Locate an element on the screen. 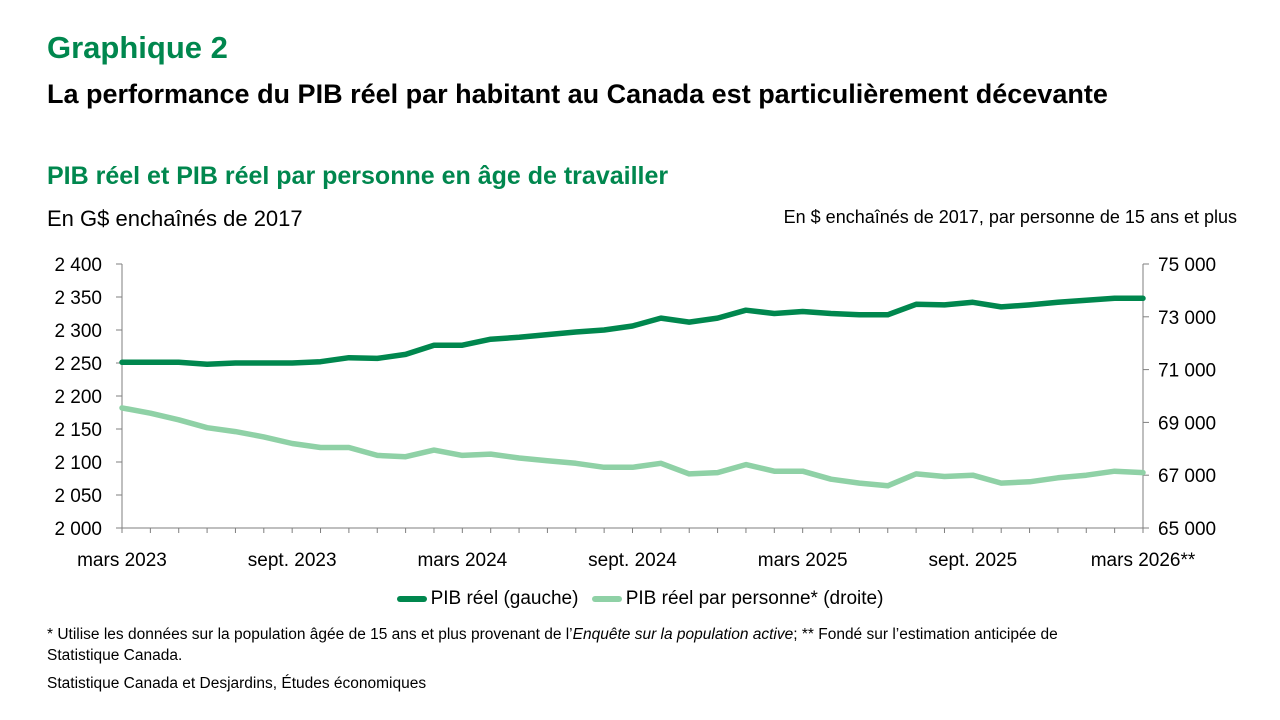 This screenshot has height=720, width=1280. footnote-survey-name: Enquête sur la population active is located at coordinates (683, 634).